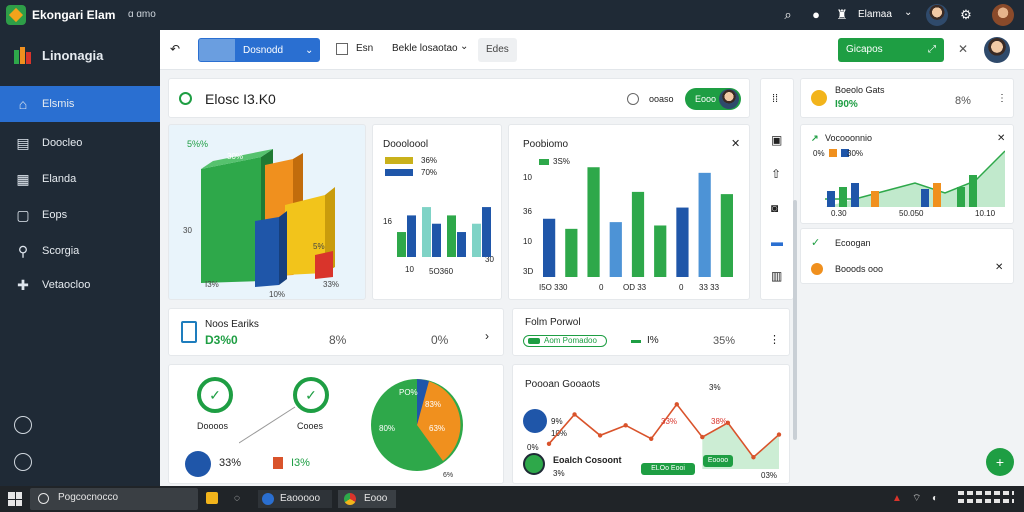 This screenshot has height=512, width=1024. What do you see at coordinates (22, 55) in the screenshot?
I see `brand-logo-icon` at bounding box center [22, 55].